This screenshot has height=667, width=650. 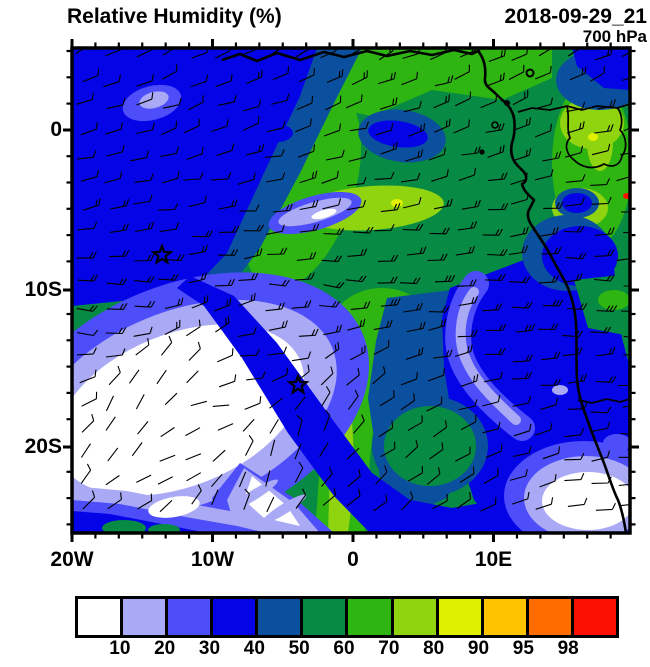 I want to click on colorbar-level-label: 10, so click(x=120, y=648).